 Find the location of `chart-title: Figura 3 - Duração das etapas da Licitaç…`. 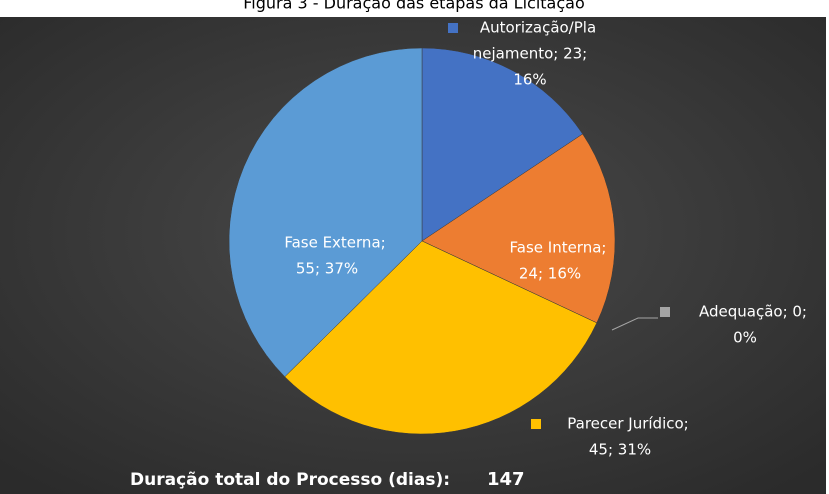

chart-title: Figura 3 - Duração das etapas da Licitaç… is located at coordinates (414, 6).